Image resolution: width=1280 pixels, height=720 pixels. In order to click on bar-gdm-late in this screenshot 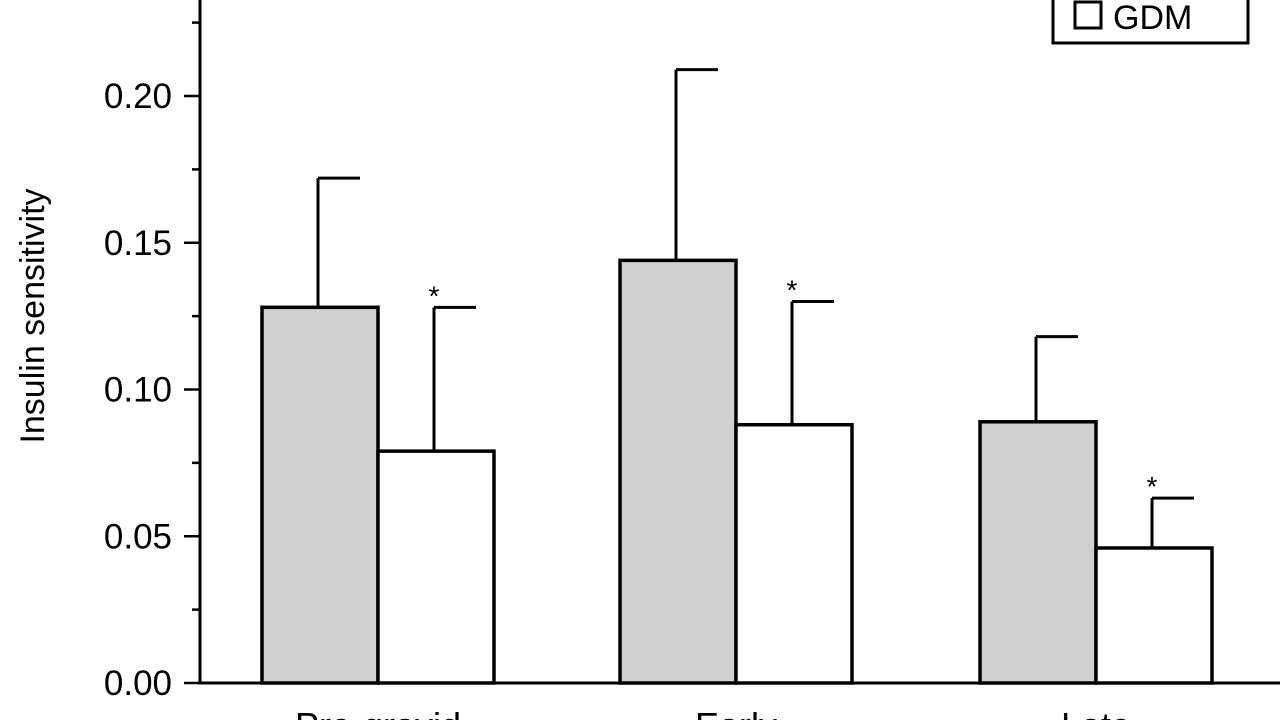, I will do `click(1154, 615)`.